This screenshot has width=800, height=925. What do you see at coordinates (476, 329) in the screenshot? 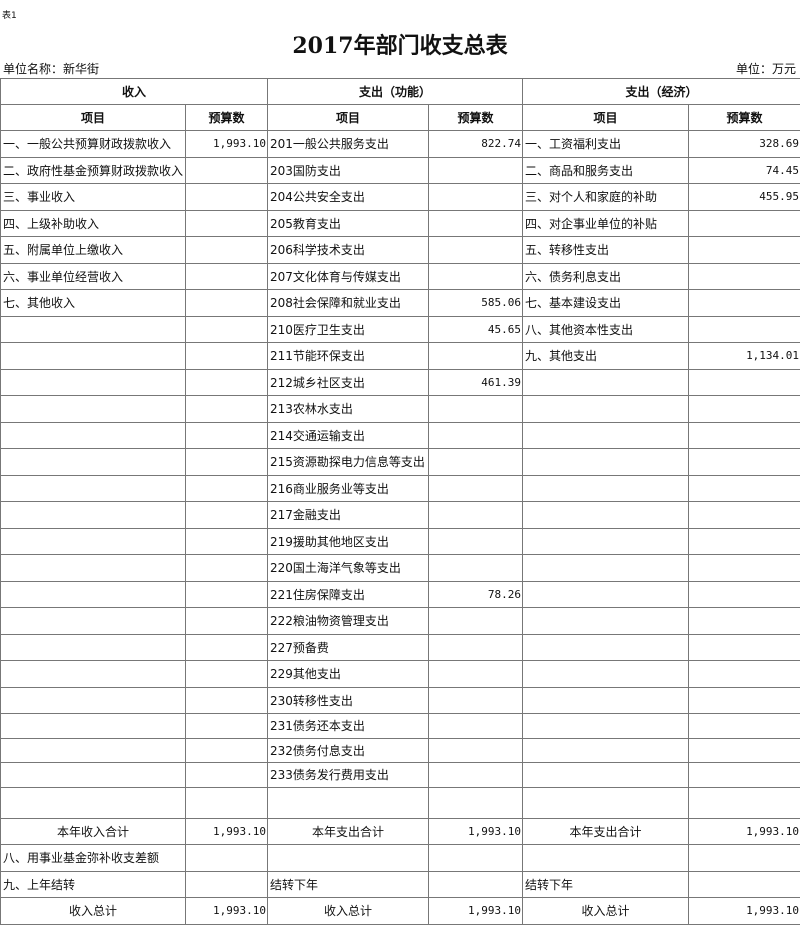
I see `budget-cell: 45.65` at bounding box center [476, 329].